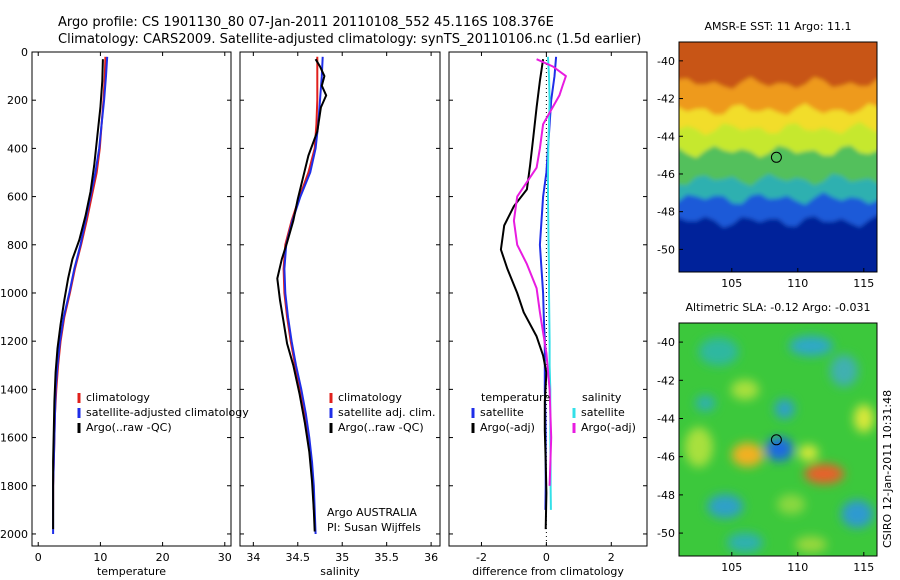 The width and height of the screenshot is (900, 580). Describe the element at coordinates (14, 293) in the screenshot. I see `y-tick-label: 1000` at that location.